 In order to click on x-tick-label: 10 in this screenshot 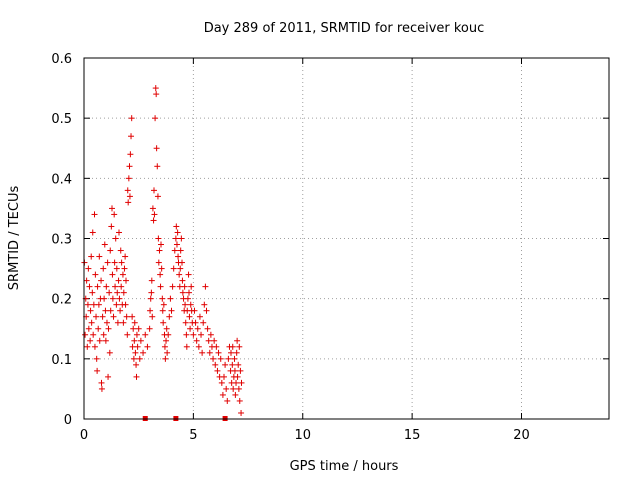, I will do `click(302, 435)`.